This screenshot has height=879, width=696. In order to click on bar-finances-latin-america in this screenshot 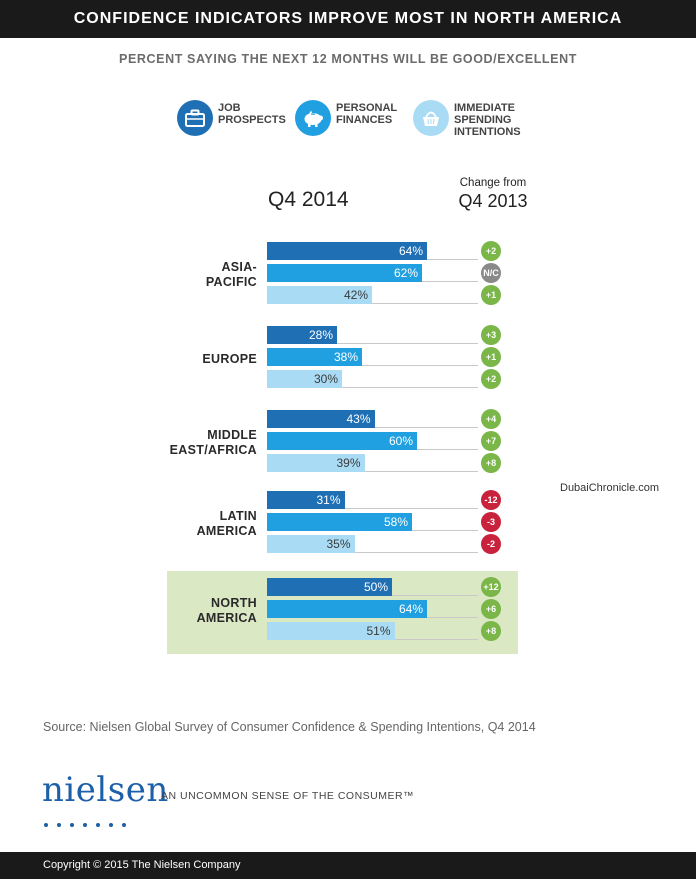, I will do `click(339, 522)`.